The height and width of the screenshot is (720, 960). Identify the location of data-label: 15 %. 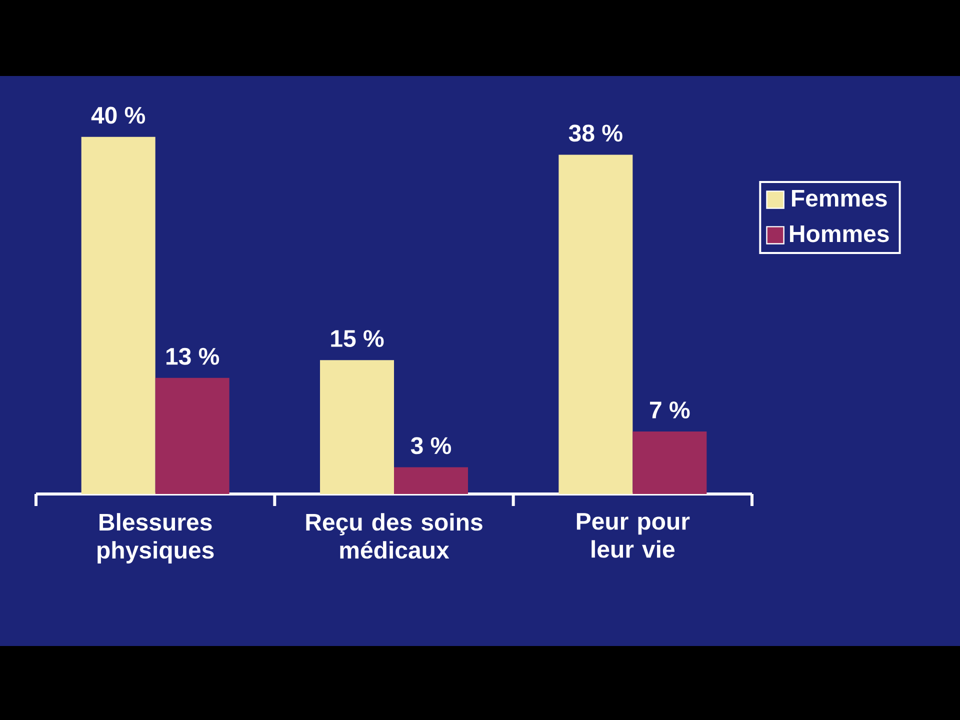
(357, 338).